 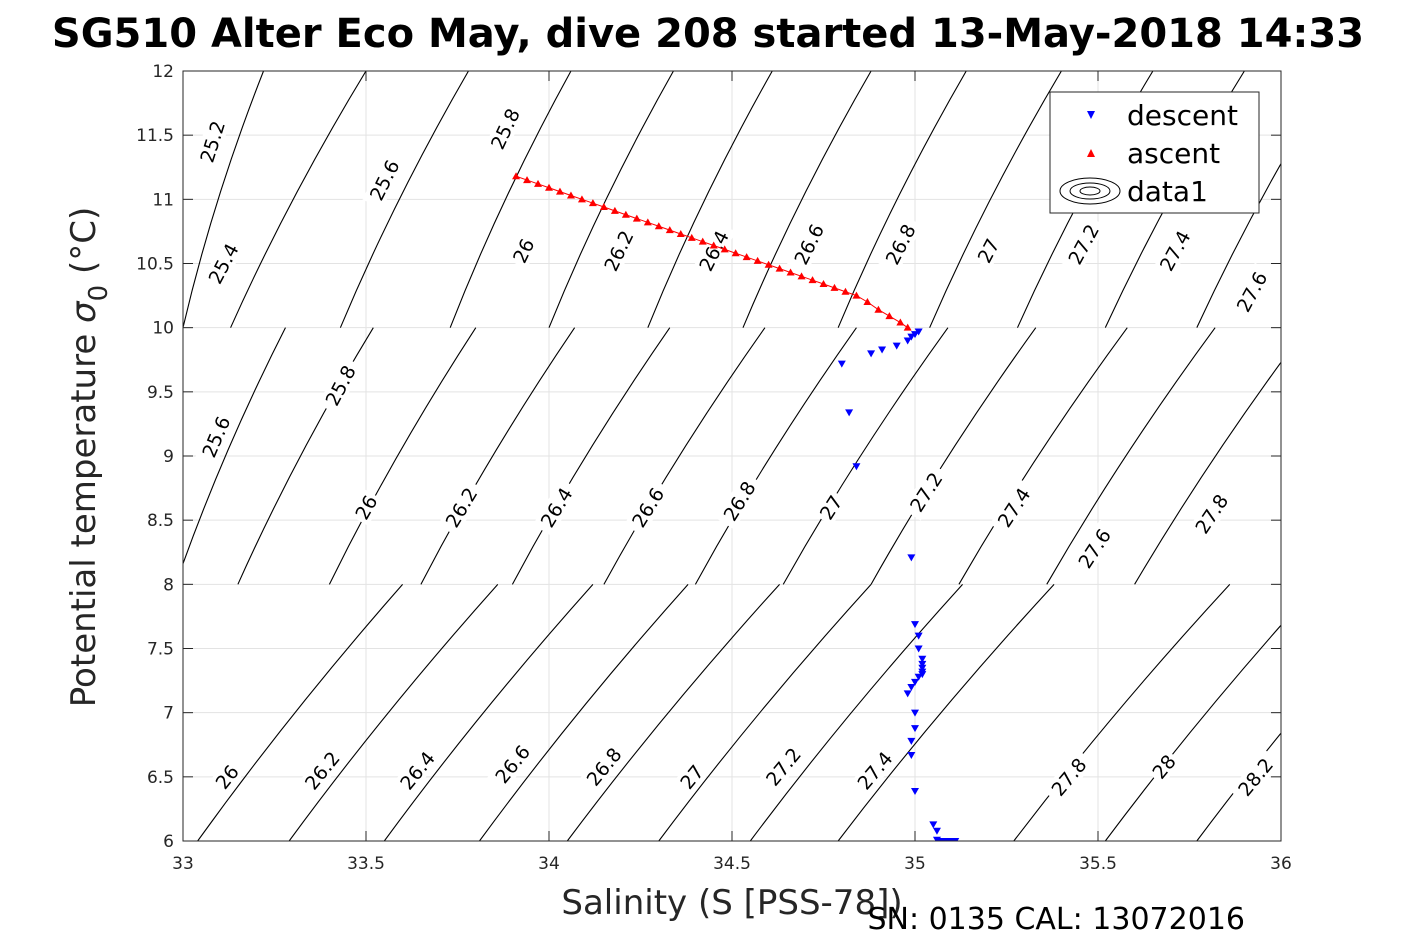 I want to click on y-tick-label: 7.5, so click(x=160, y=650).